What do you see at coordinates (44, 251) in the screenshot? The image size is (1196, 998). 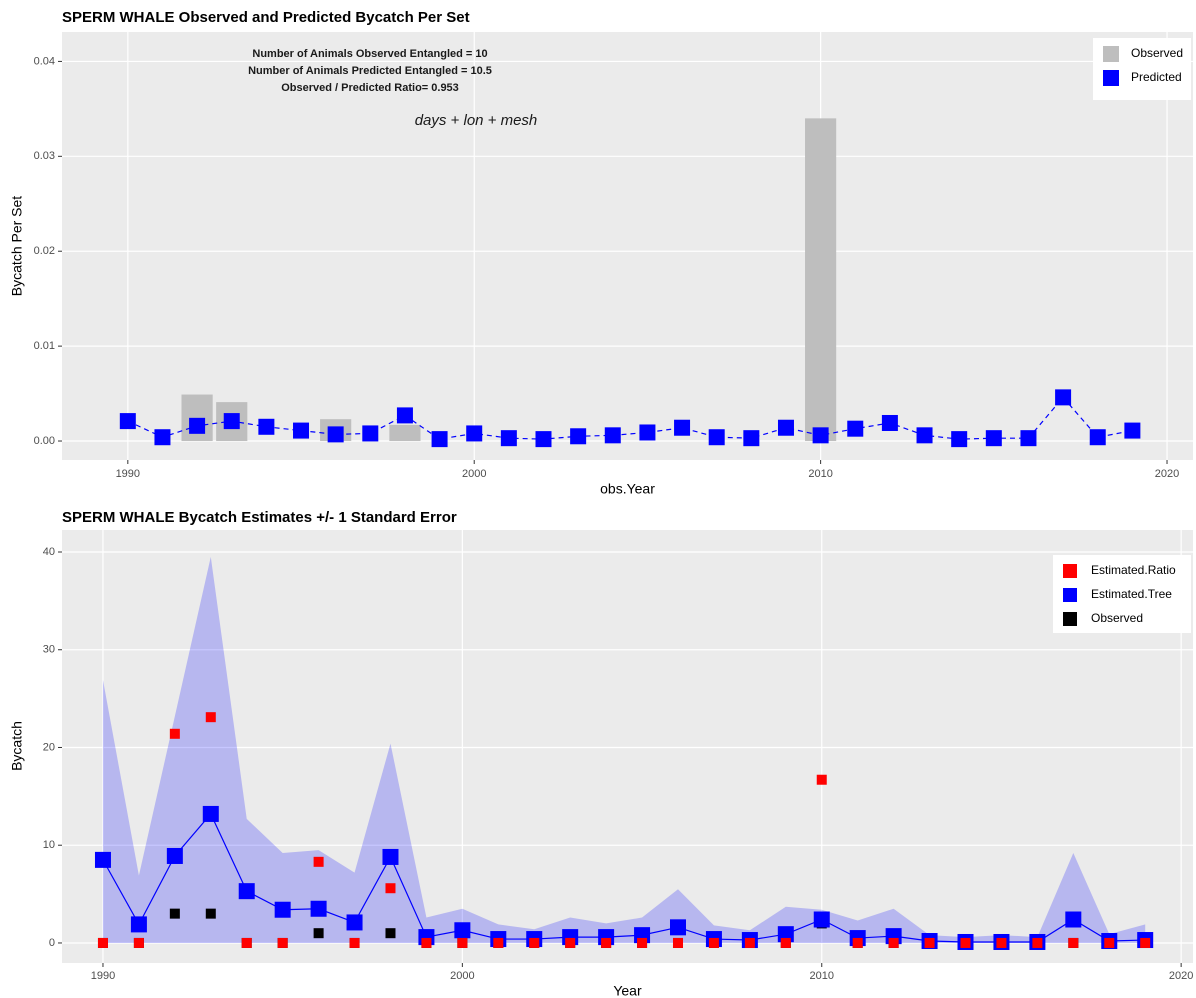 I see `y-tick-label: 0.02` at bounding box center [44, 251].